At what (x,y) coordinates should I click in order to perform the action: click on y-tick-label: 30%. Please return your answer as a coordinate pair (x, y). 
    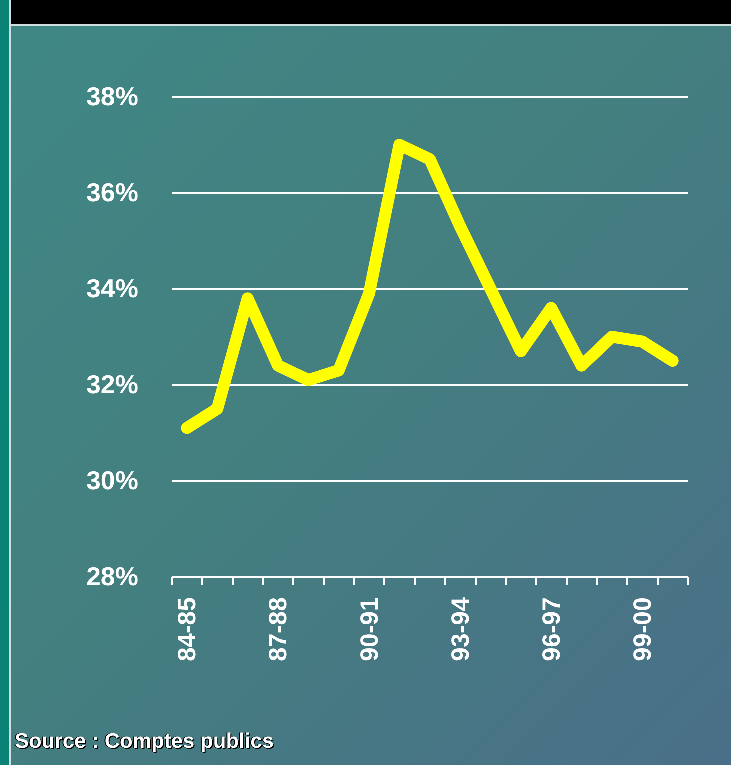
    Looking at the image, I should click on (112, 481).